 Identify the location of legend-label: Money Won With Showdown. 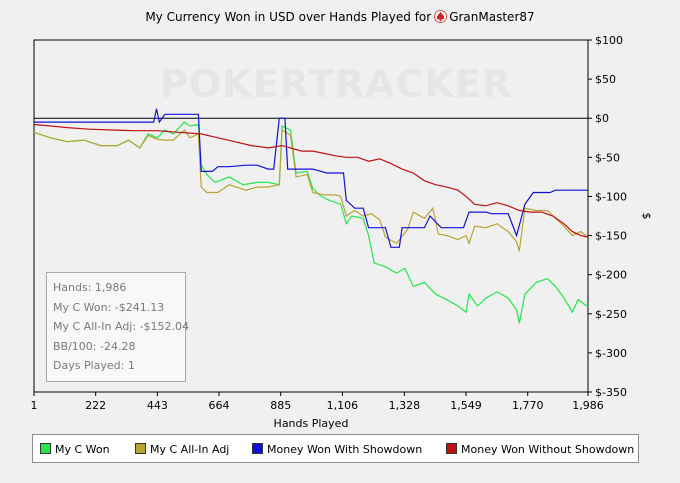
(345, 449).